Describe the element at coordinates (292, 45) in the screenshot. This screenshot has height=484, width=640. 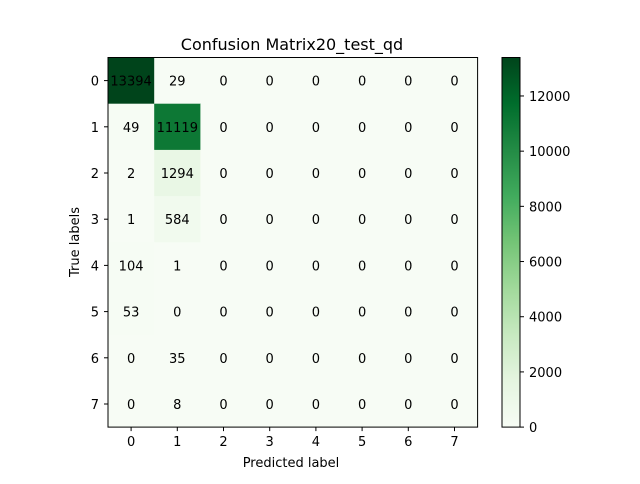
I see `chart-title: Confusion Matrix20_test_qd` at that location.